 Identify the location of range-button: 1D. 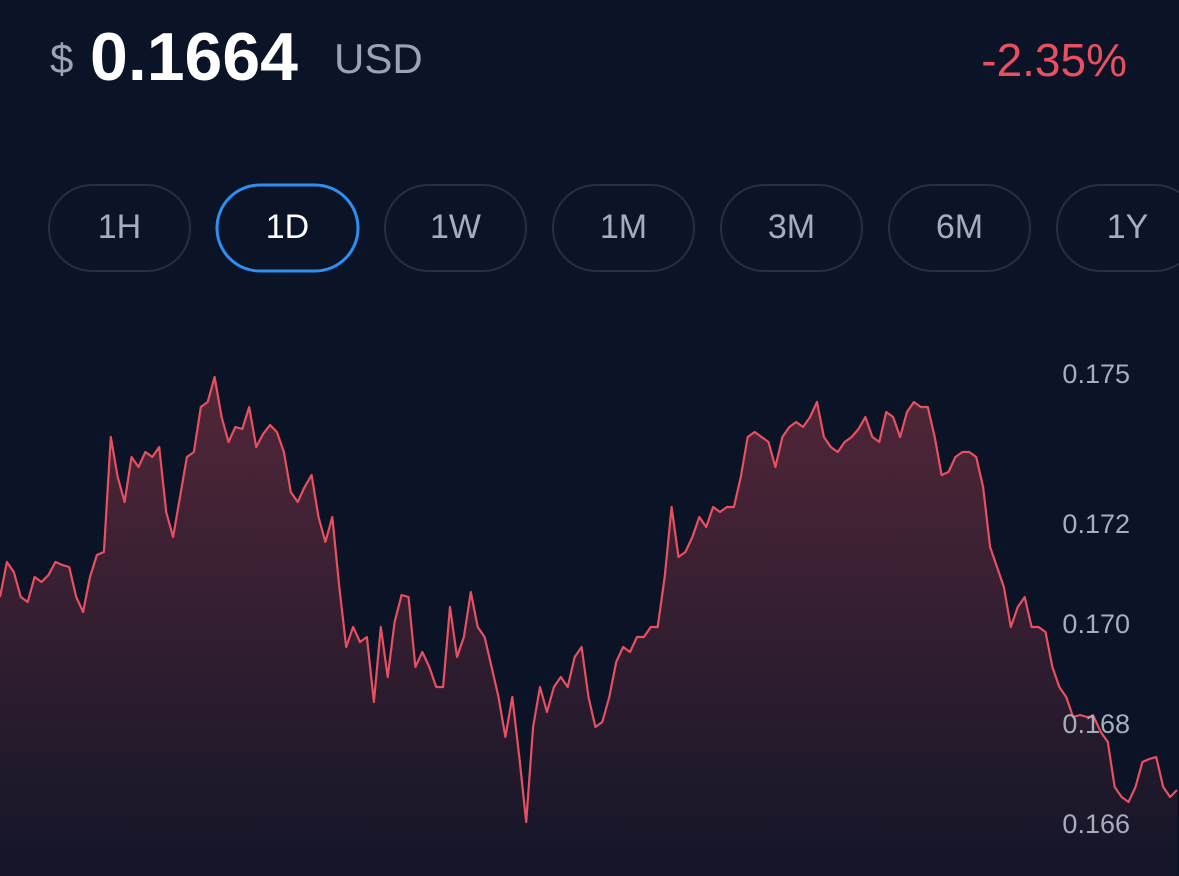
(287, 228).